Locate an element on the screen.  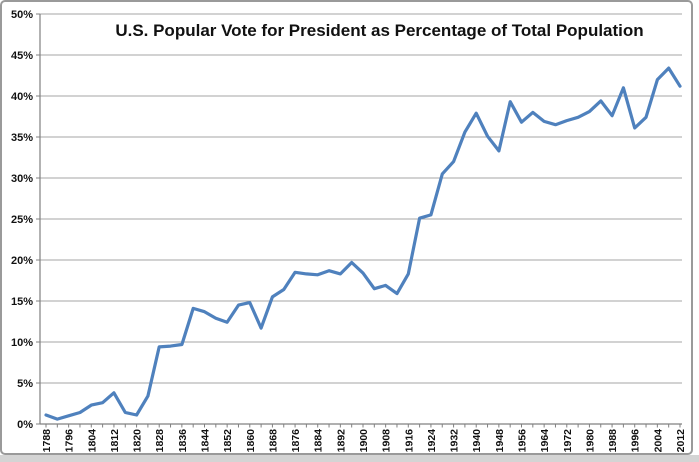
x-axis-label: 2004 is located at coordinates (658, 441).